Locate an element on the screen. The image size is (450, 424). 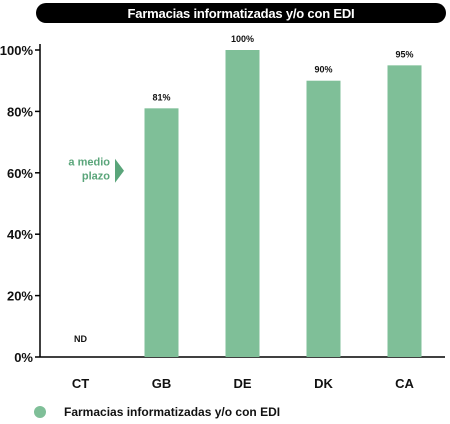
data-label: 100% is located at coordinates (242, 39).